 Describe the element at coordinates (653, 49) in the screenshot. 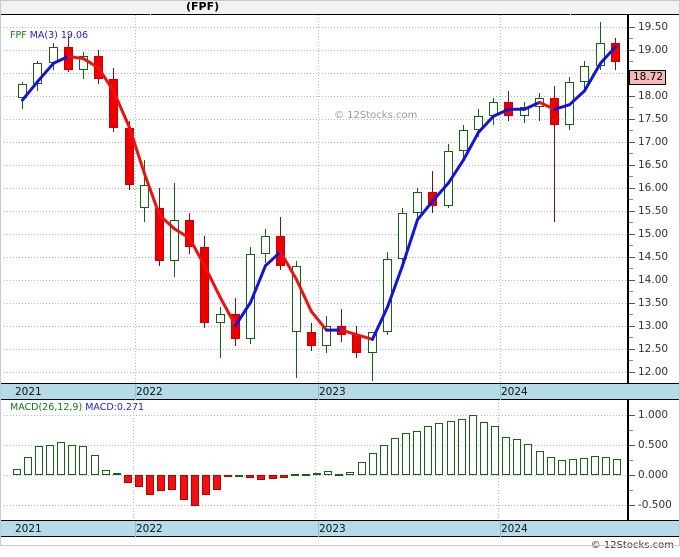

I see `price-axis-label: 19.00` at that location.